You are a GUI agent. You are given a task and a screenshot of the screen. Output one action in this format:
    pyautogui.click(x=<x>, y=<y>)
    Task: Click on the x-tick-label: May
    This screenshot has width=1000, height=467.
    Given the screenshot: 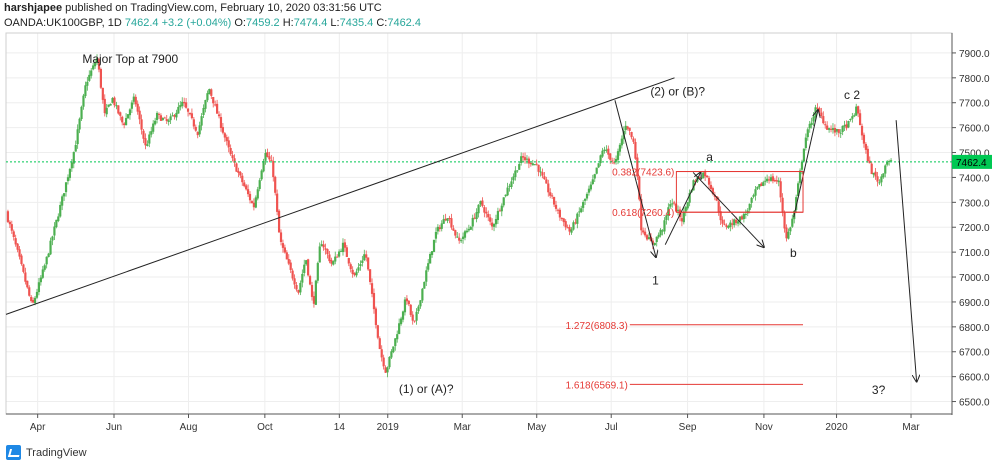 What is the action you would take?
    pyautogui.click(x=536, y=427)
    